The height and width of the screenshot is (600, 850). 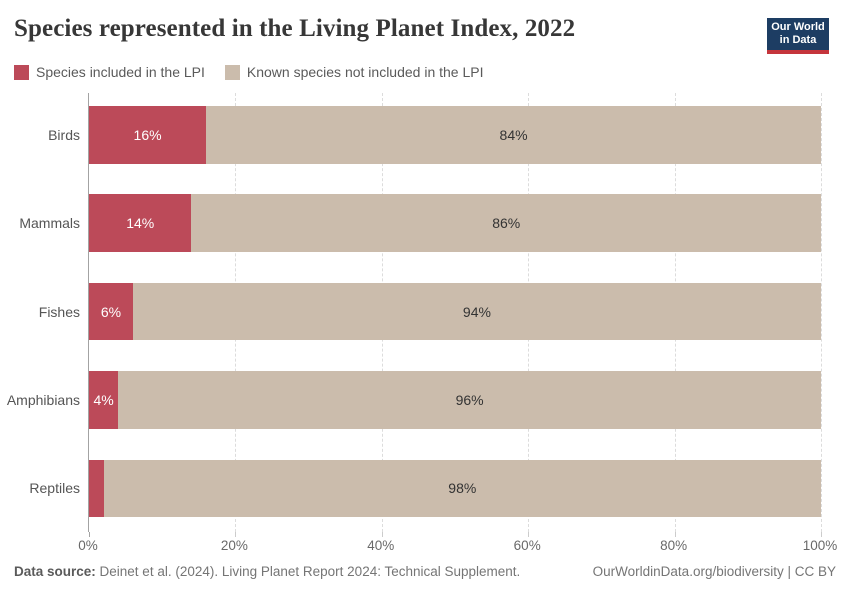 What do you see at coordinates (111, 311) in the screenshot?
I see `bar-segment-included: 6%` at bounding box center [111, 311].